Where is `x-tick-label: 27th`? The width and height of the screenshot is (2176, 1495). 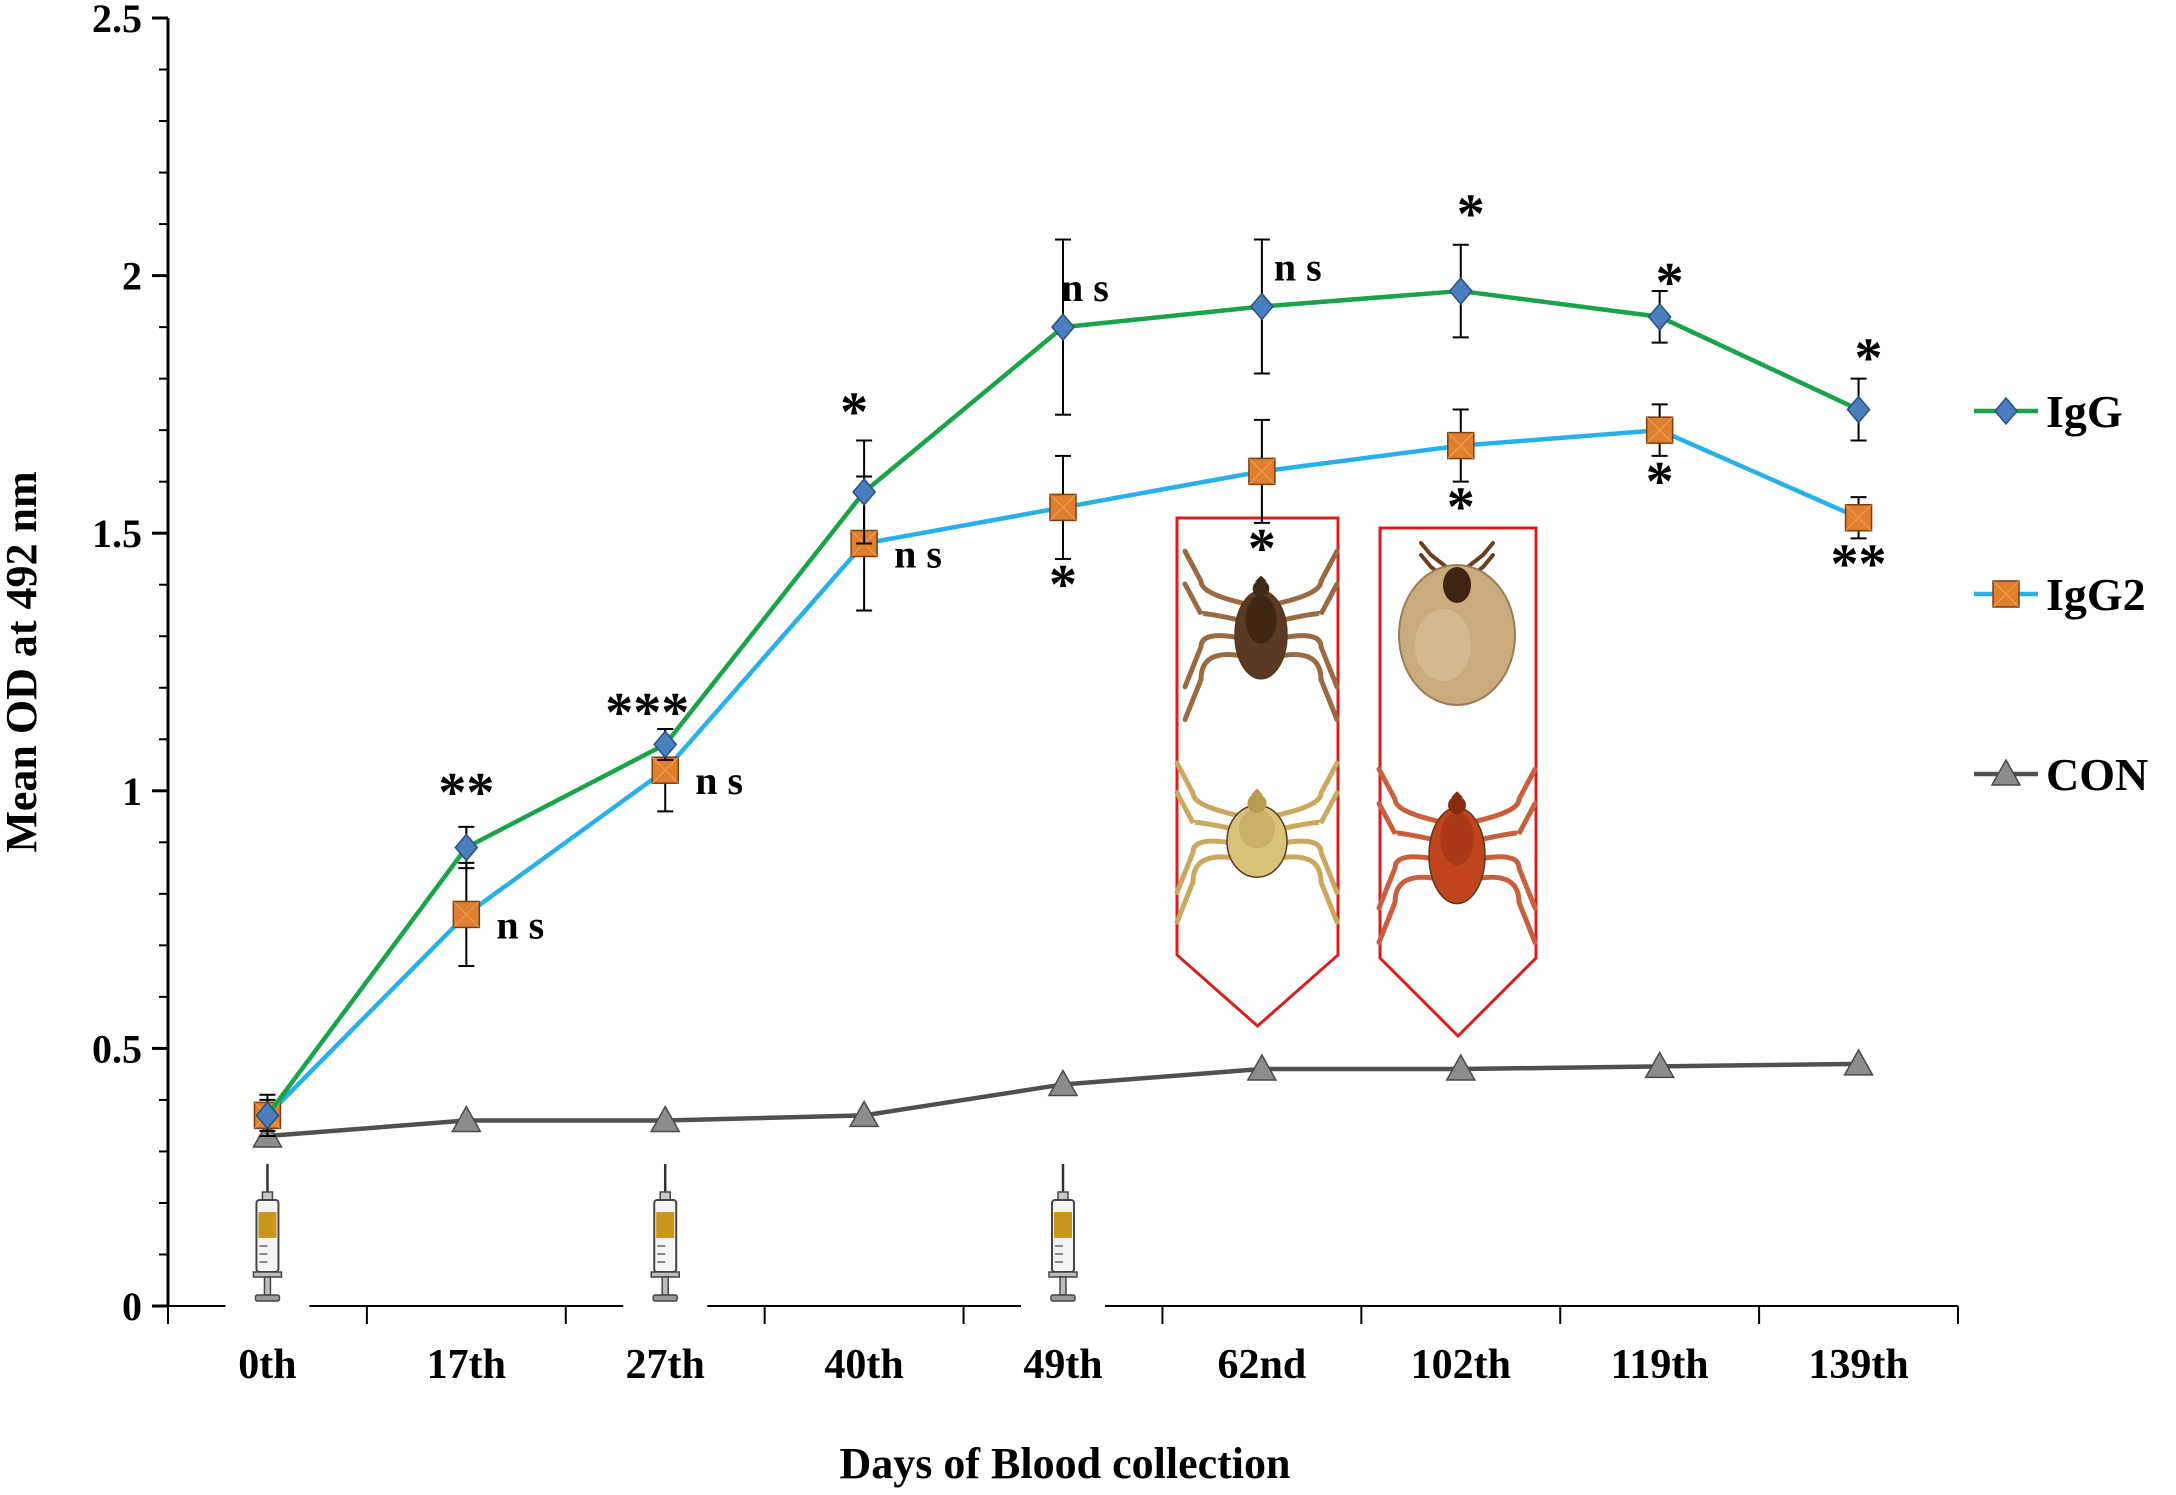 x-tick-label: 27th is located at coordinates (665, 1365).